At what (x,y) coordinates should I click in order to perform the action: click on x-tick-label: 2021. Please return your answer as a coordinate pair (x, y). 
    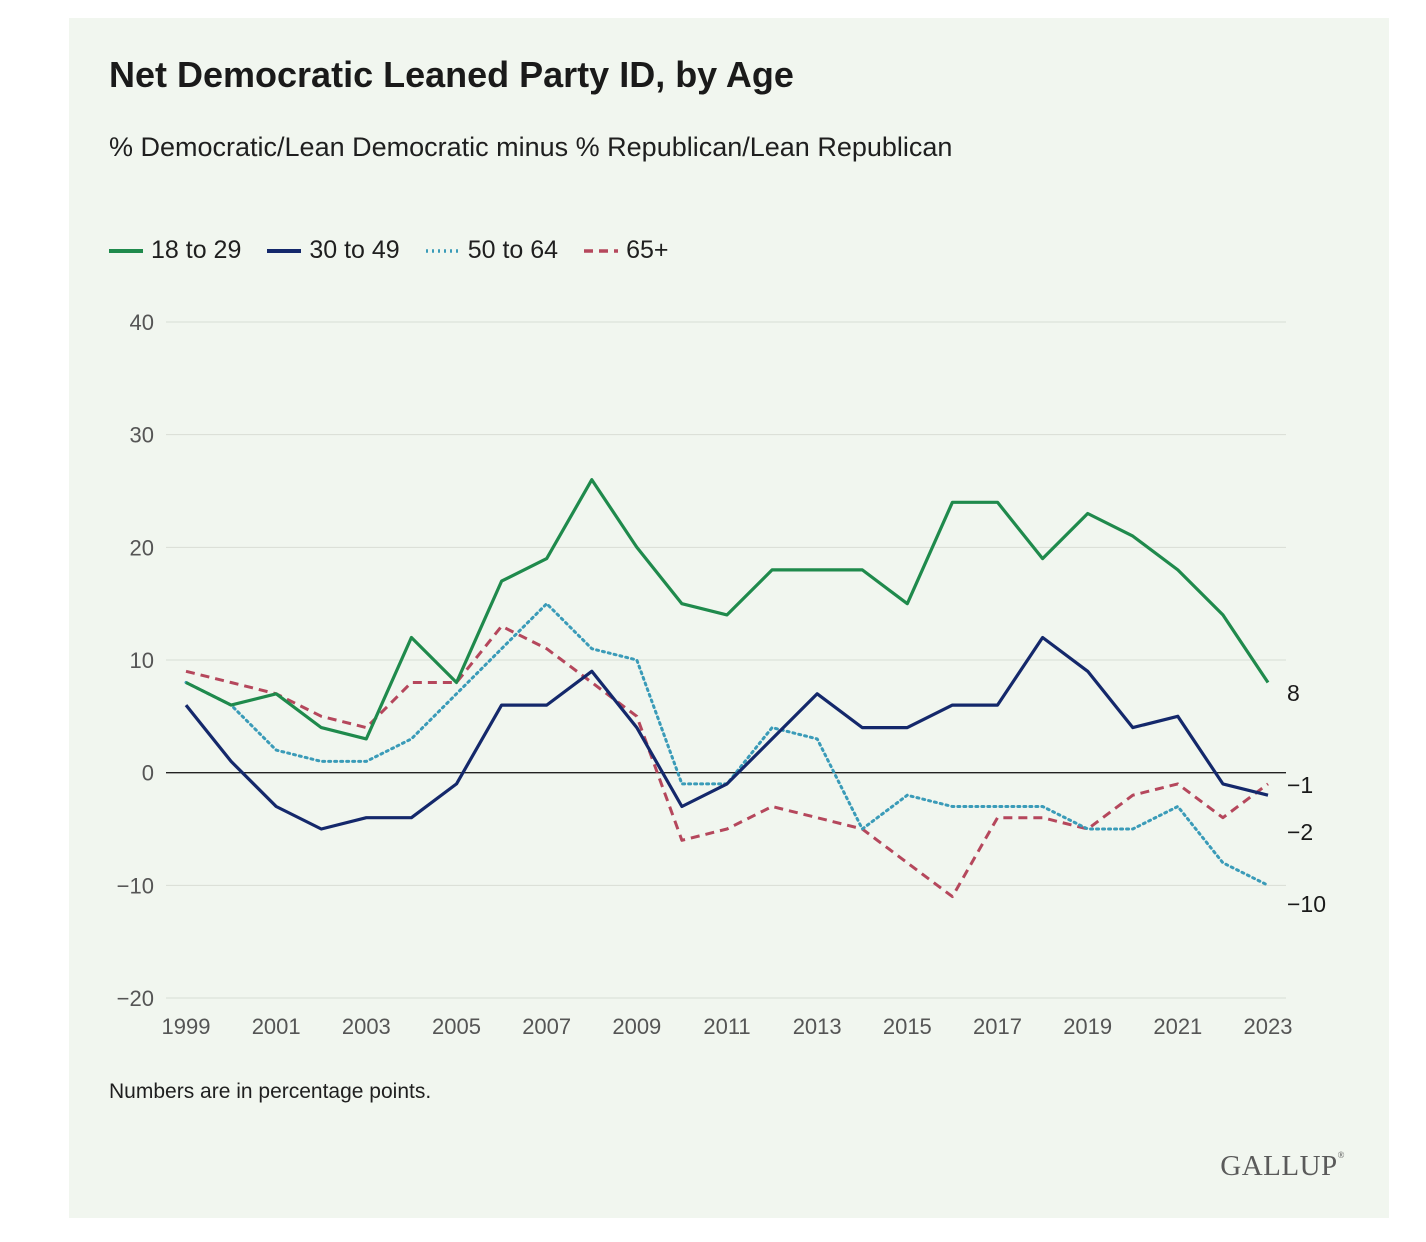
    Looking at the image, I should click on (1177, 1026).